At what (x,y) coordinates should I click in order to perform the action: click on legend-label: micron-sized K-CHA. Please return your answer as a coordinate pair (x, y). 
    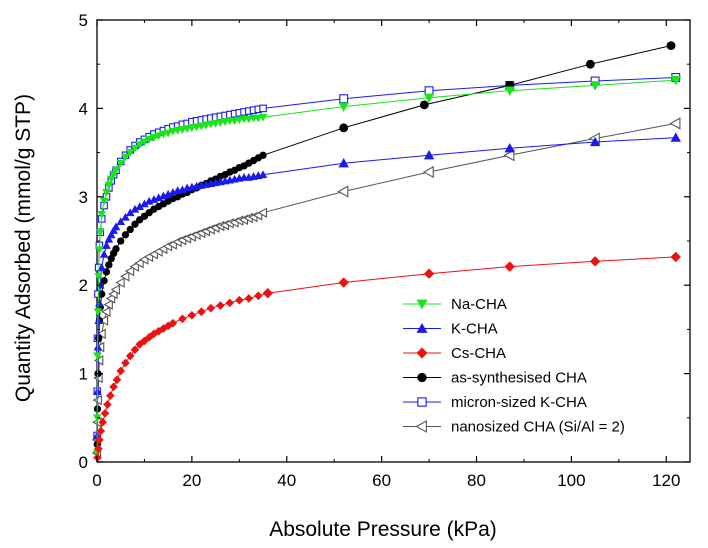
    Looking at the image, I should click on (519, 402).